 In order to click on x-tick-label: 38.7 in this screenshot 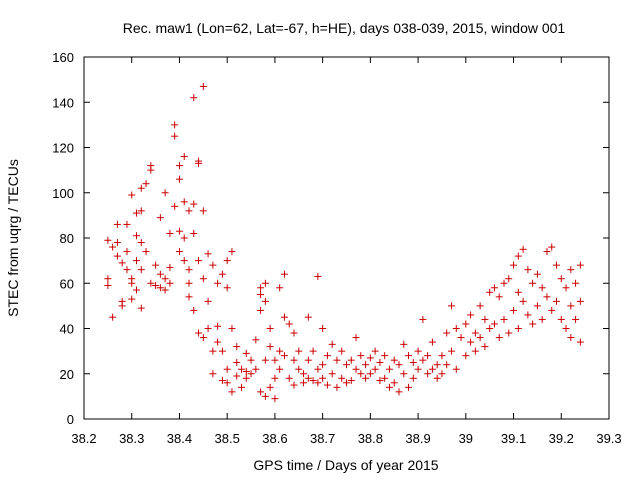, I will do `click(322, 438)`.